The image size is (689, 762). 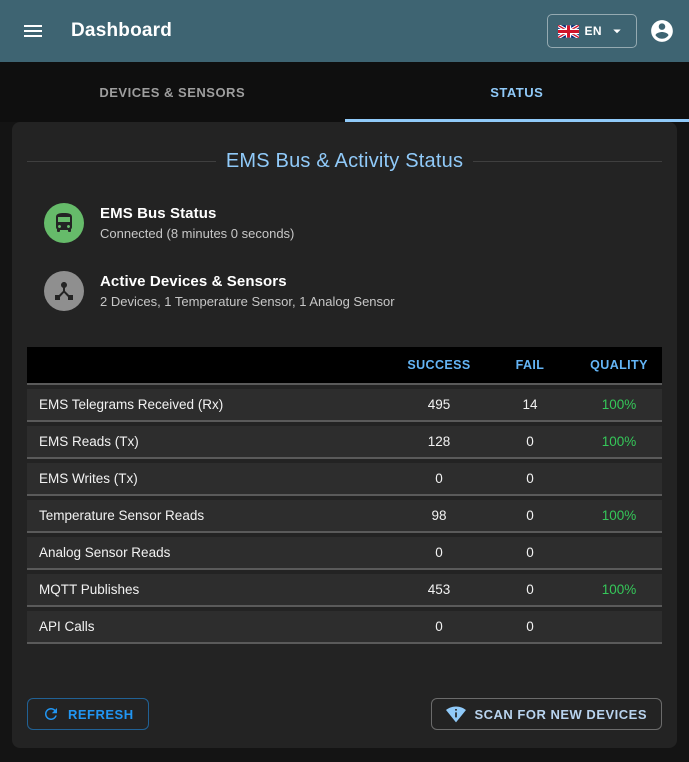 I want to click on user-avatar-icon, so click(x=662, y=31).